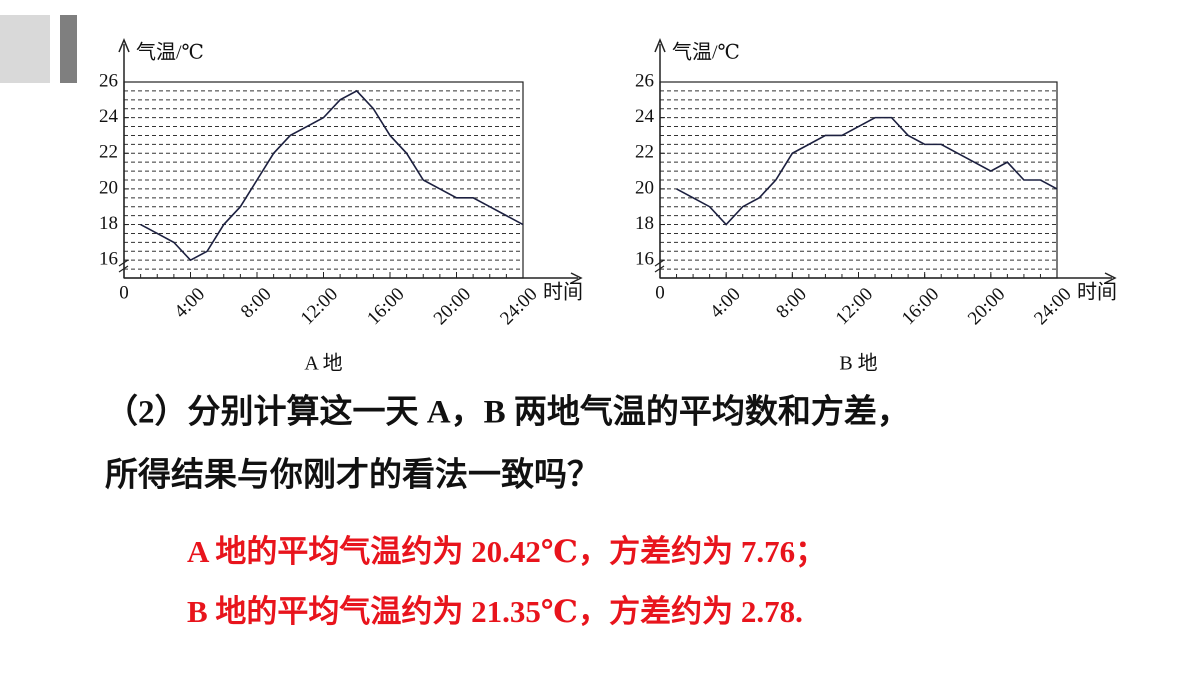 This screenshot has height=680, width=1200. I want to click on chart-caption: B 地, so click(858, 363).